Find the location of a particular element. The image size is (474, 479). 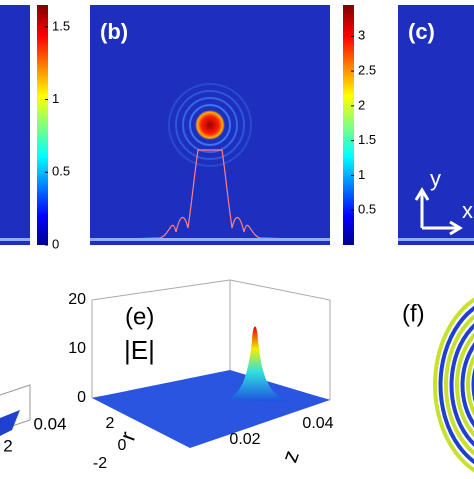

panel-label: (f) is located at coordinates (413, 313).